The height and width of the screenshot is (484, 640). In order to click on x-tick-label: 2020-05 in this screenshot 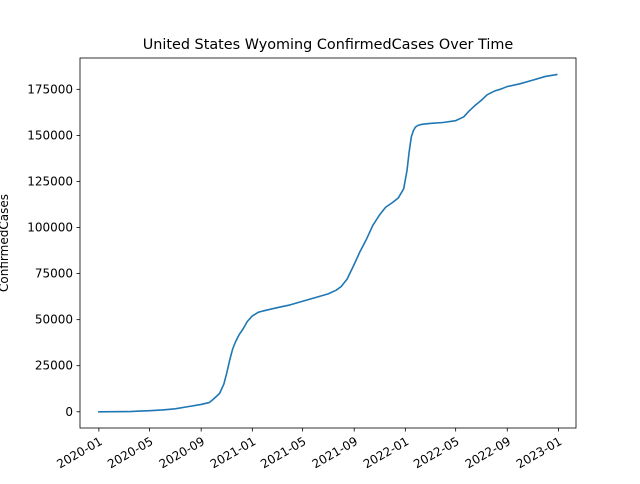, I will do `click(130, 452)`.